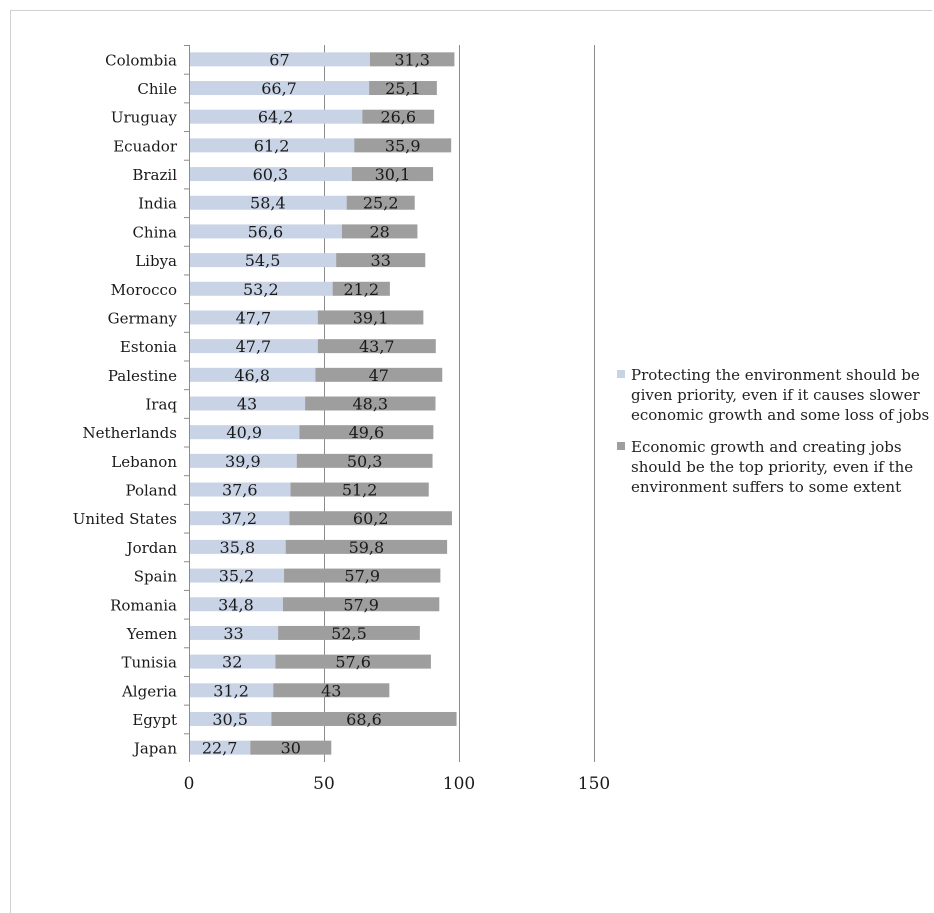 This screenshot has height=913, width=934. What do you see at coordinates (621, 374) in the screenshot?
I see `legend-swatch-environment` at bounding box center [621, 374].